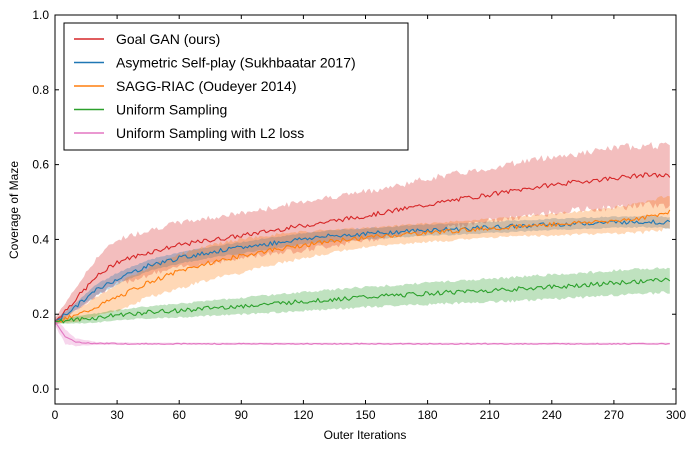 Image resolution: width=696 pixels, height=452 pixels. Describe the element at coordinates (236, 63) in the screenshot. I see `legend-label: Asymetric Self-play (Sukhbaatar 2017)` at that location.